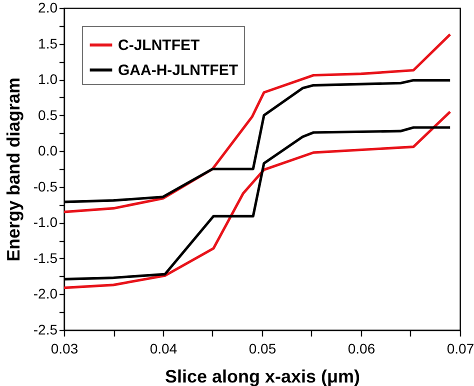 This screenshot has height=386, width=474. What do you see at coordinates (45, 294) in the screenshot?
I see `y-tick-label: -2.0` at bounding box center [45, 294].